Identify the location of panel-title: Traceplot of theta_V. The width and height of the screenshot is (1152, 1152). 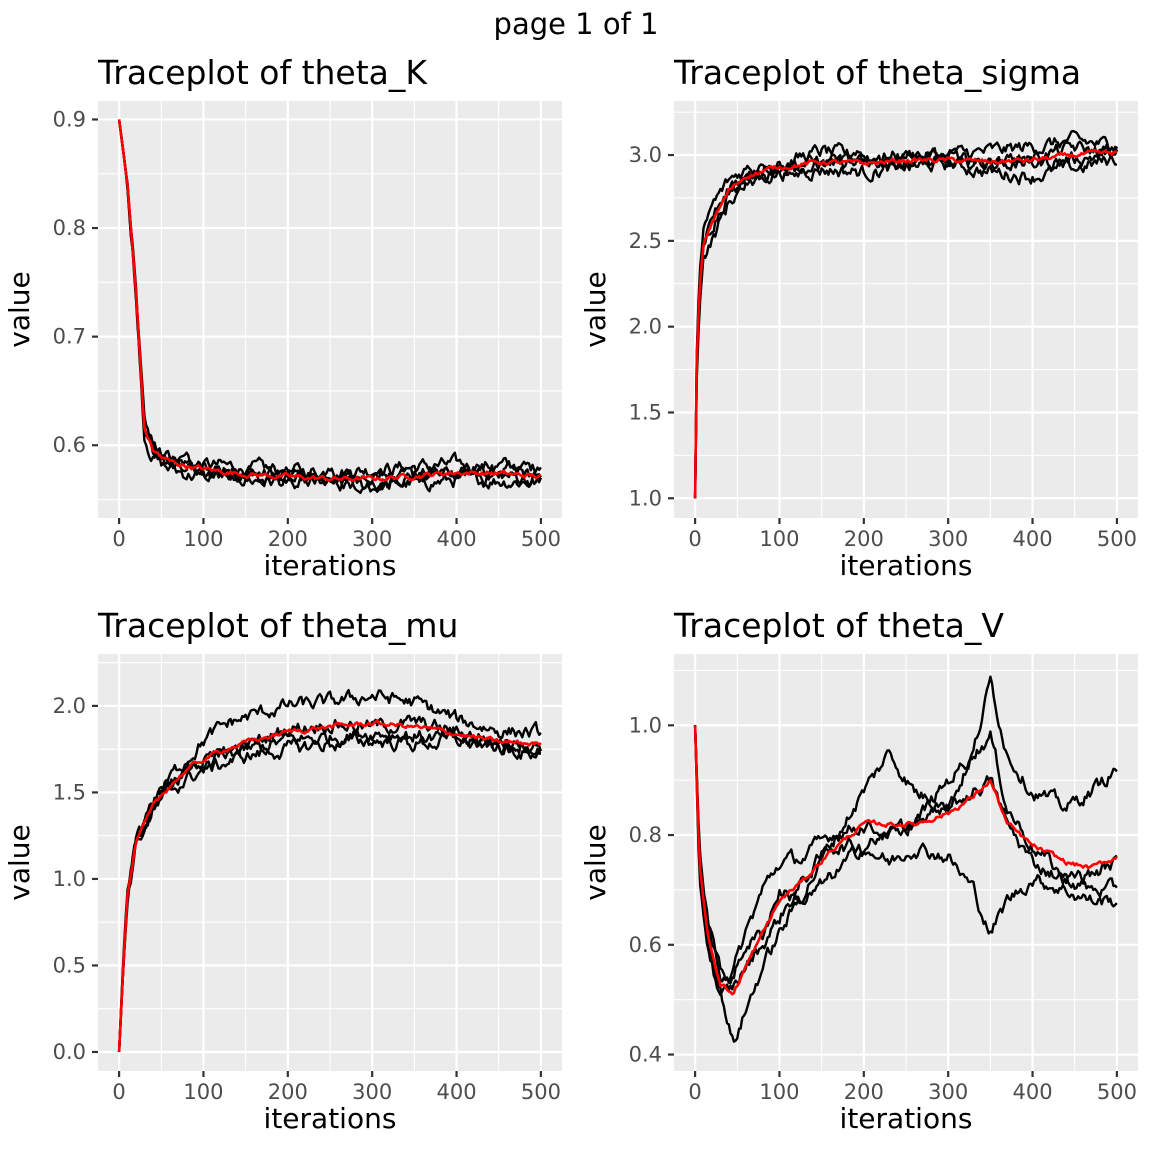
(838, 625).